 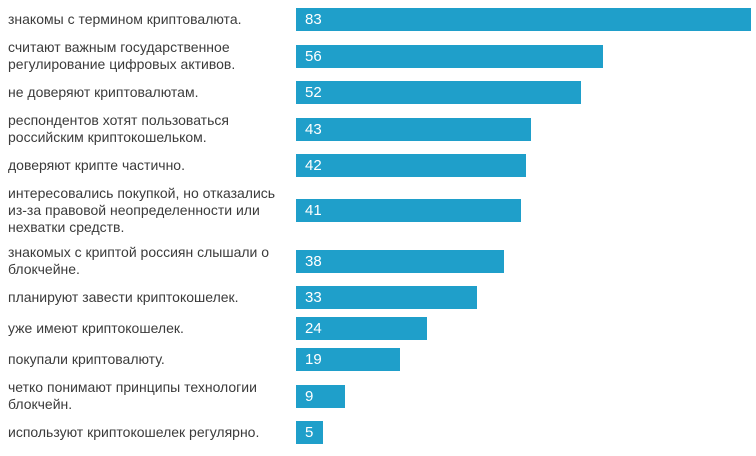 I want to click on chart-row: покупали криптовалюту. 19, so click(x=378, y=359).